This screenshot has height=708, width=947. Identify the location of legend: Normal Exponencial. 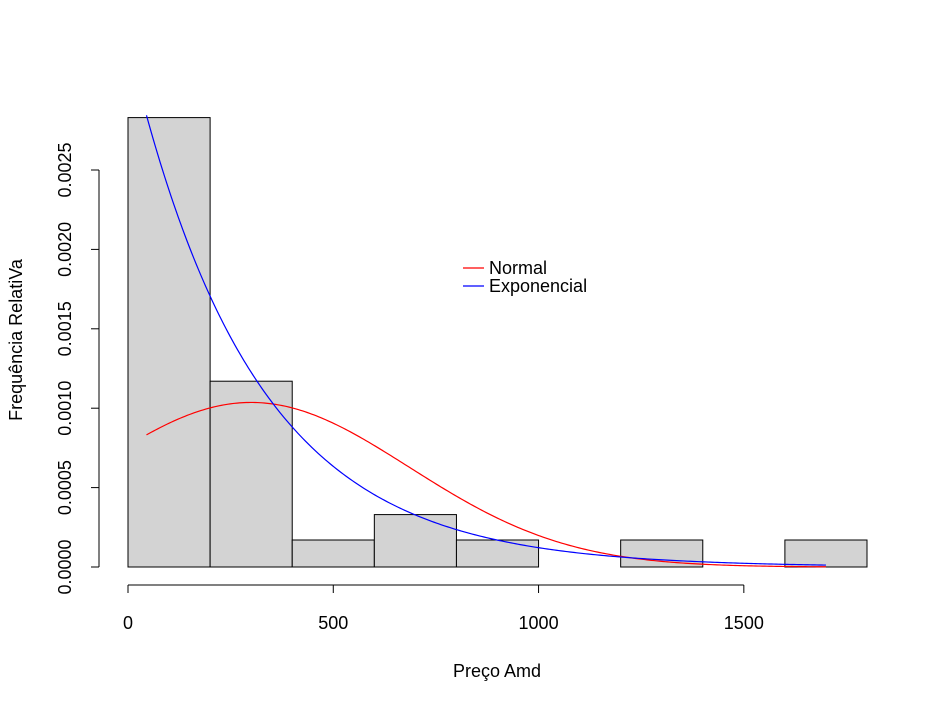
(525, 277).